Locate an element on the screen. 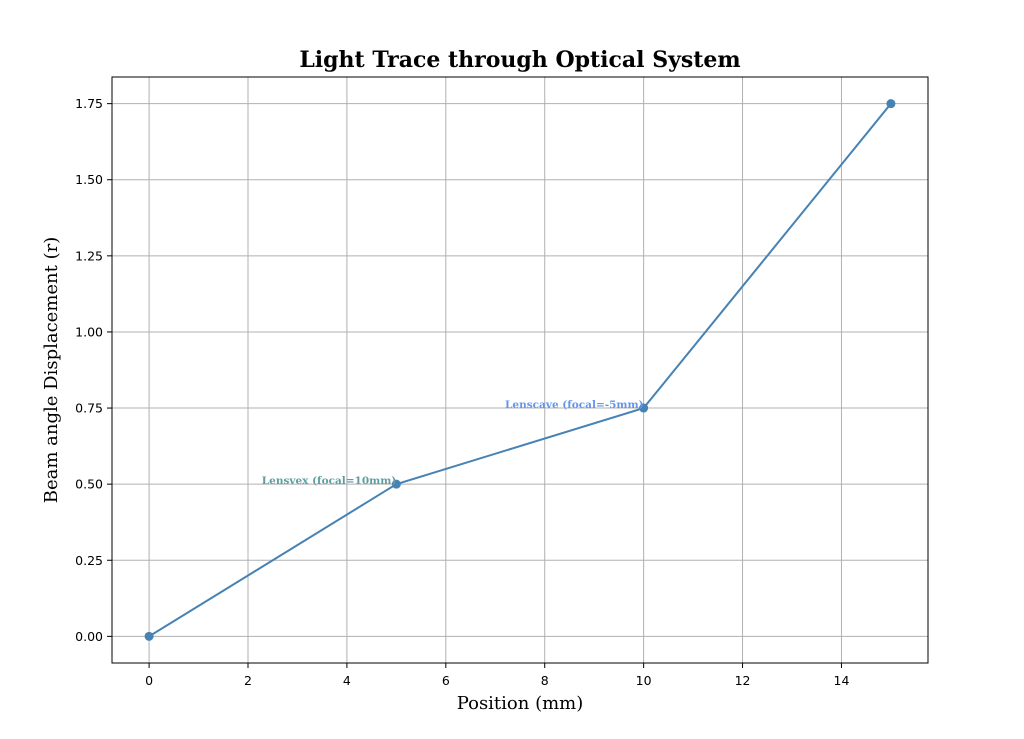 The height and width of the screenshot is (739, 1024). x-tick-label: 10 is located at coordinates (644, 680).